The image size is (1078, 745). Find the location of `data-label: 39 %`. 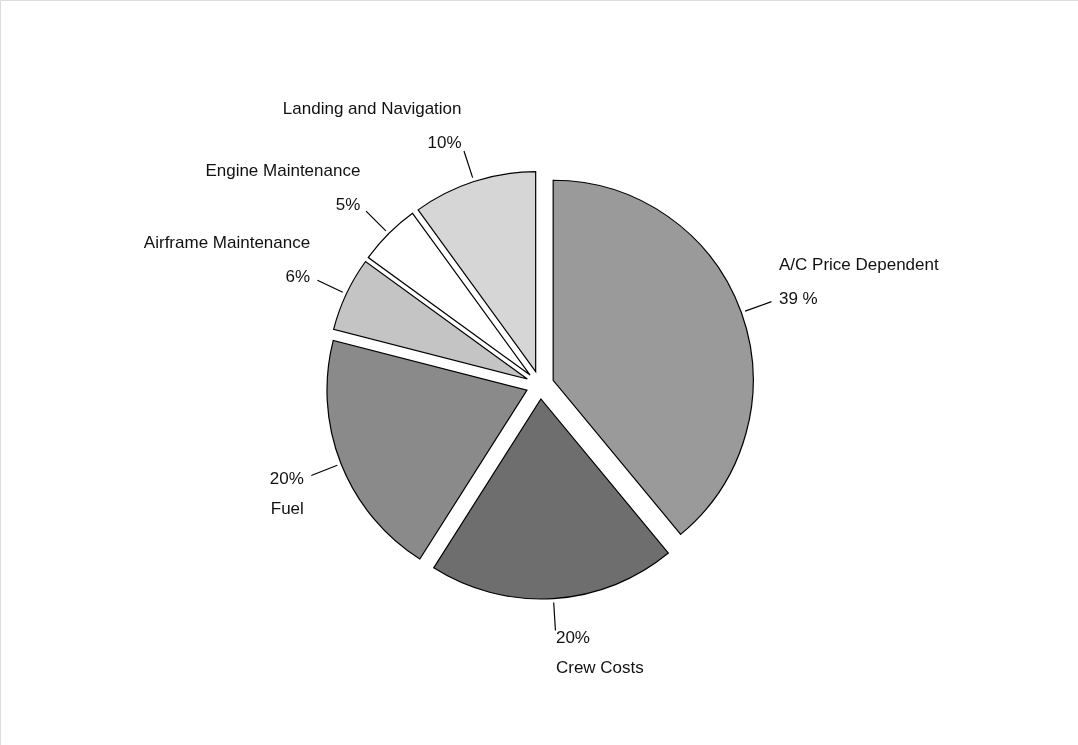

data-label: 39 % is located at coordinates (798, 298).